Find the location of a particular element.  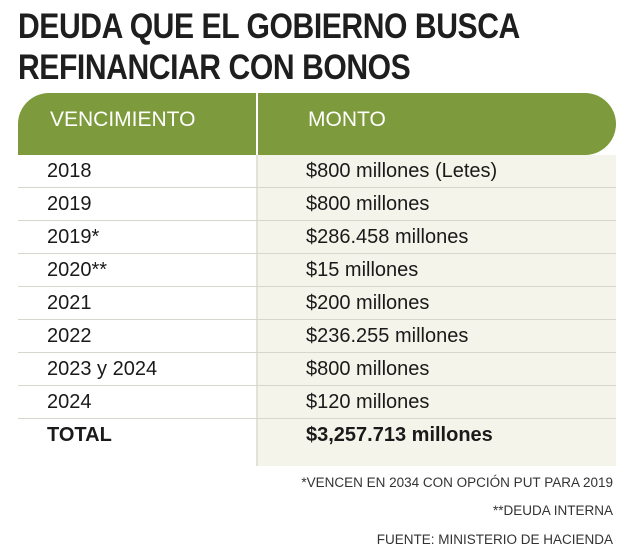

total-amount: $3,257.713 millones is located at coordinates (399, 435).